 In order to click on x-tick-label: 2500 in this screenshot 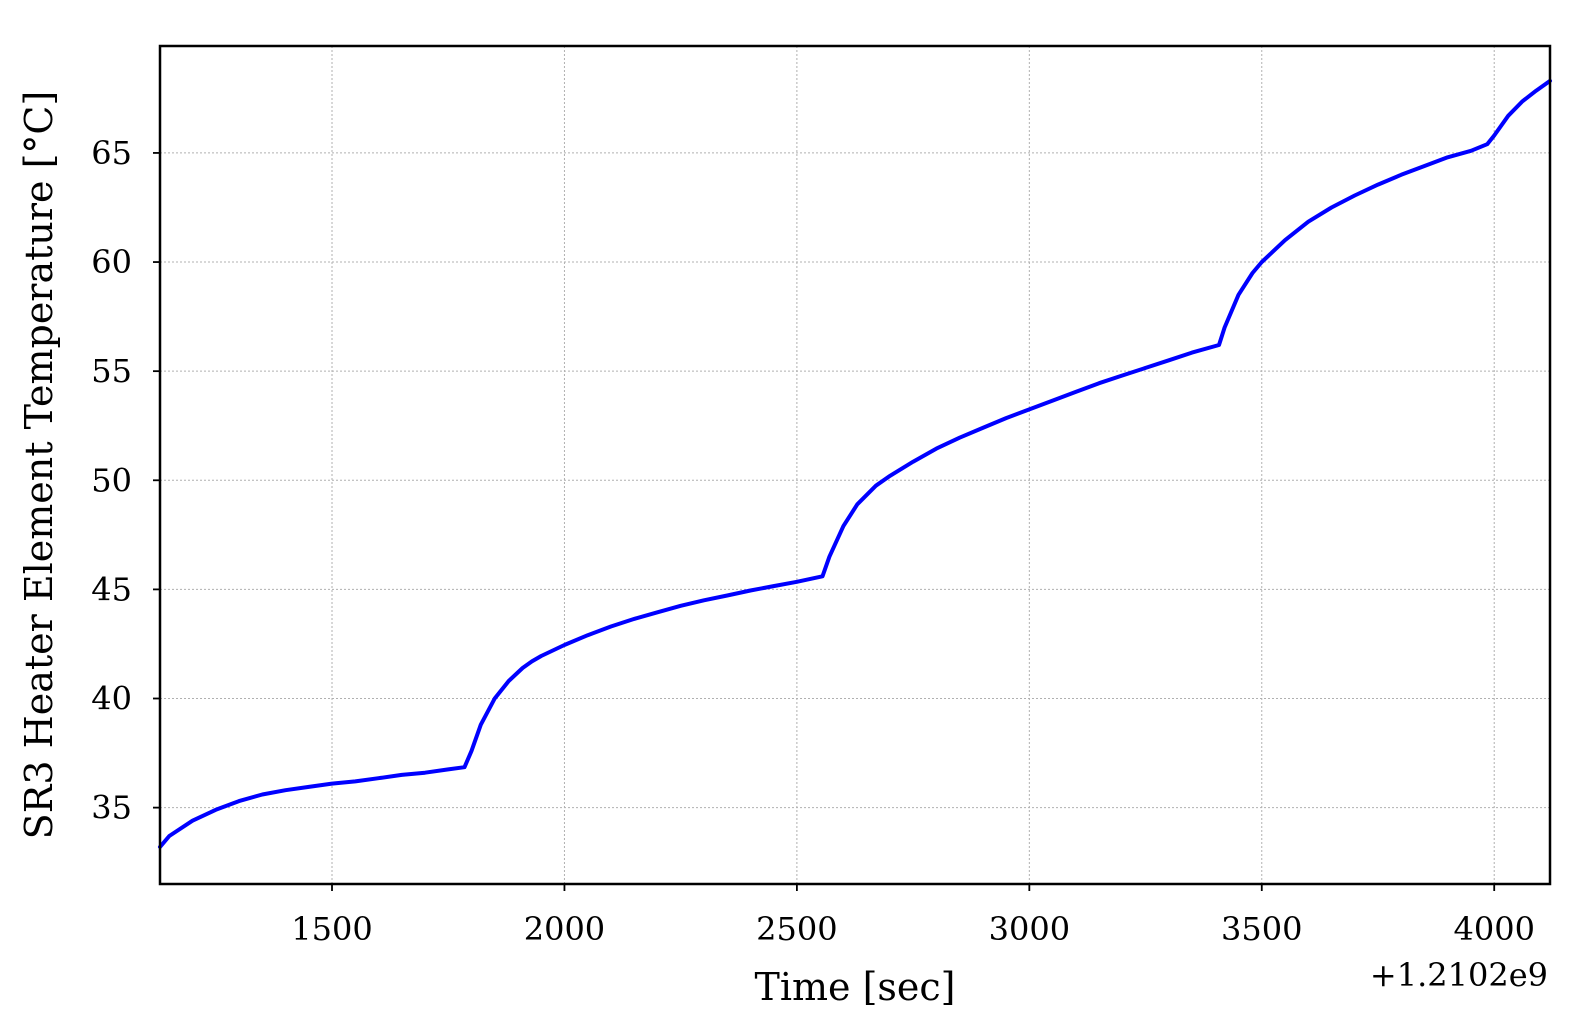, I will do `click(796, 929)`.